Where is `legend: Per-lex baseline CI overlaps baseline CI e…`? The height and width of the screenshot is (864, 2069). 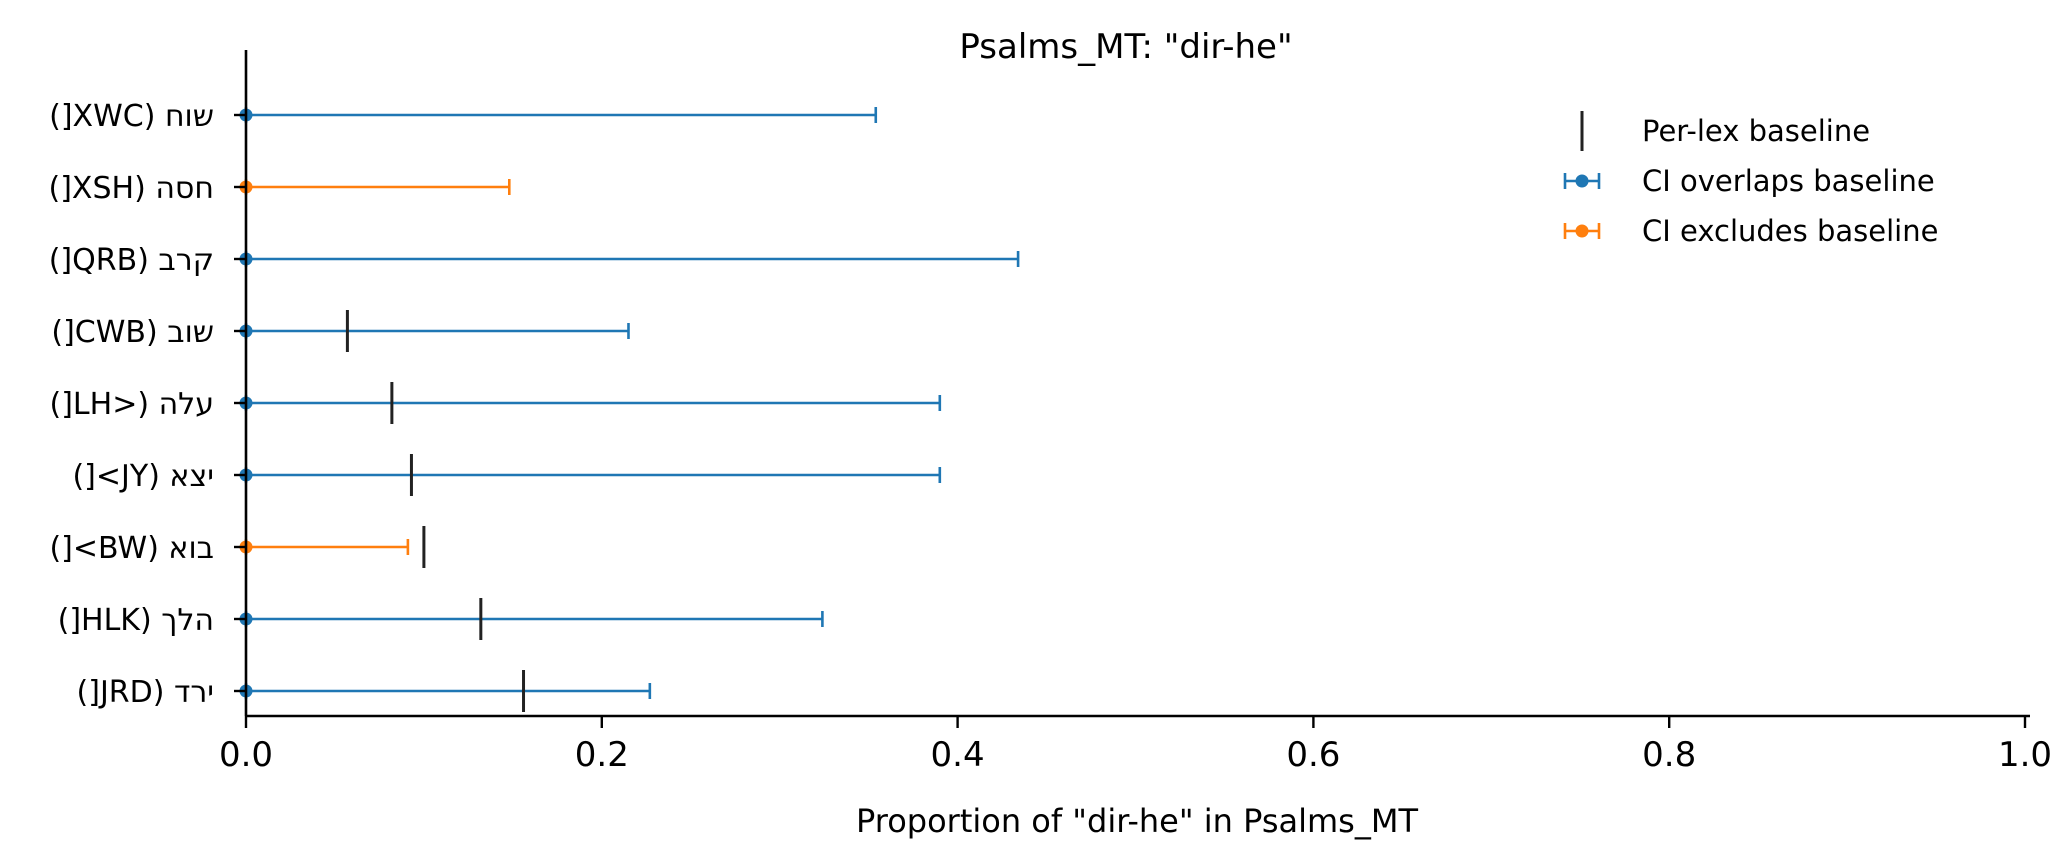 legend: Per-lex baseline CI overlaps baseline CI e… is located at coordinates (1750, 179).